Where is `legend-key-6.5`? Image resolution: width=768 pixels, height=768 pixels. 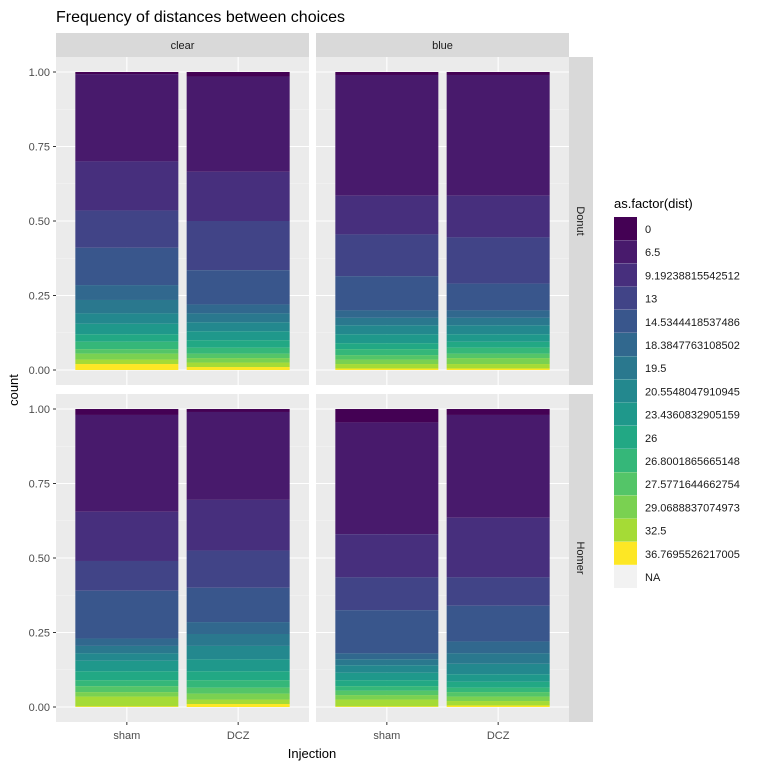
legend-key-6.5 is located at coordinates (625, 252).